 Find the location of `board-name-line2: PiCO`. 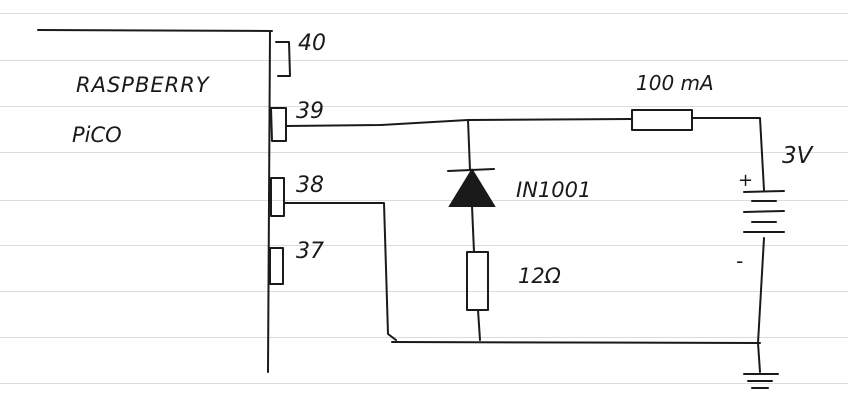

board-name-line2: PiCO is located at coordinates (97, 135).